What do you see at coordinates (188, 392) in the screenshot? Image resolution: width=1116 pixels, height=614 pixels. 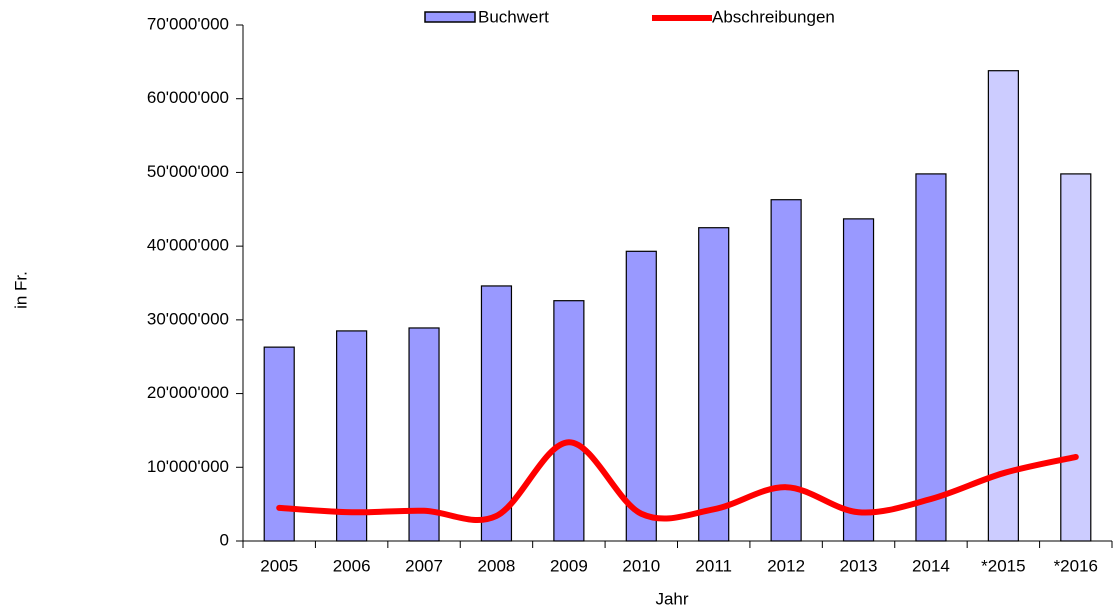 I see `y-tick-label: 20'000'000` at bounding box center [188, 392].